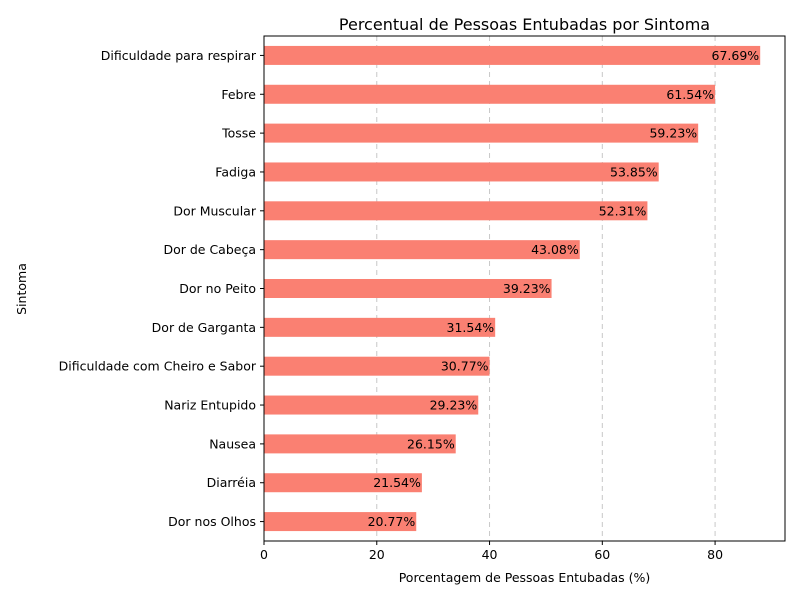  I want to click on data-label: 61.54%, so click(690, 94).